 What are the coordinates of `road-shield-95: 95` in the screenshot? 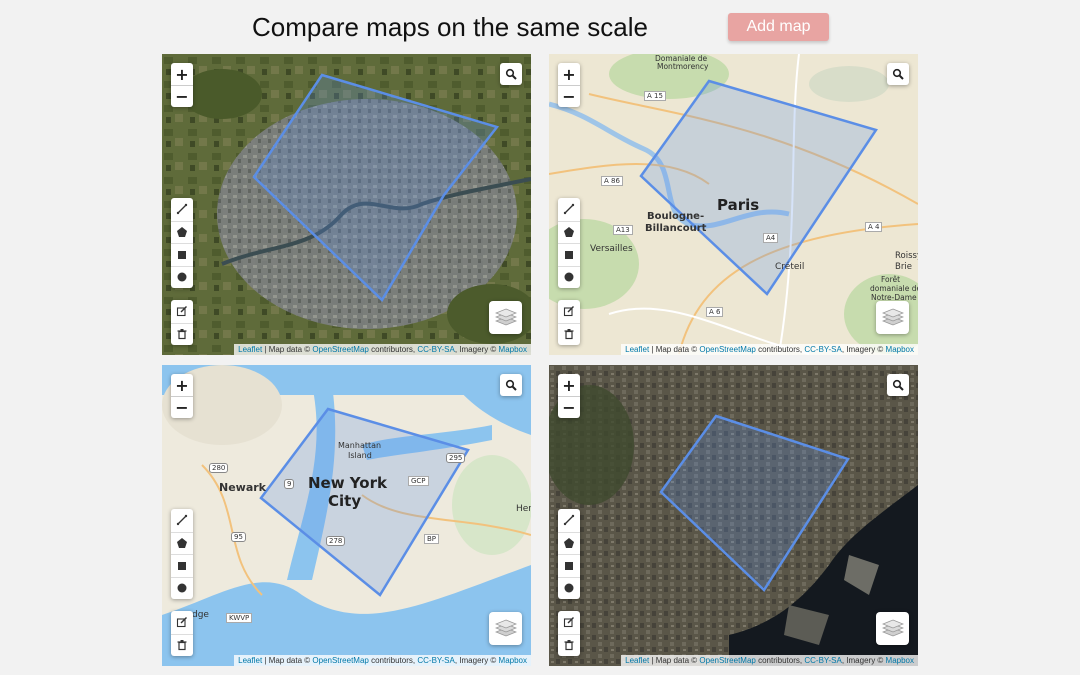 It's located at (238, 537).